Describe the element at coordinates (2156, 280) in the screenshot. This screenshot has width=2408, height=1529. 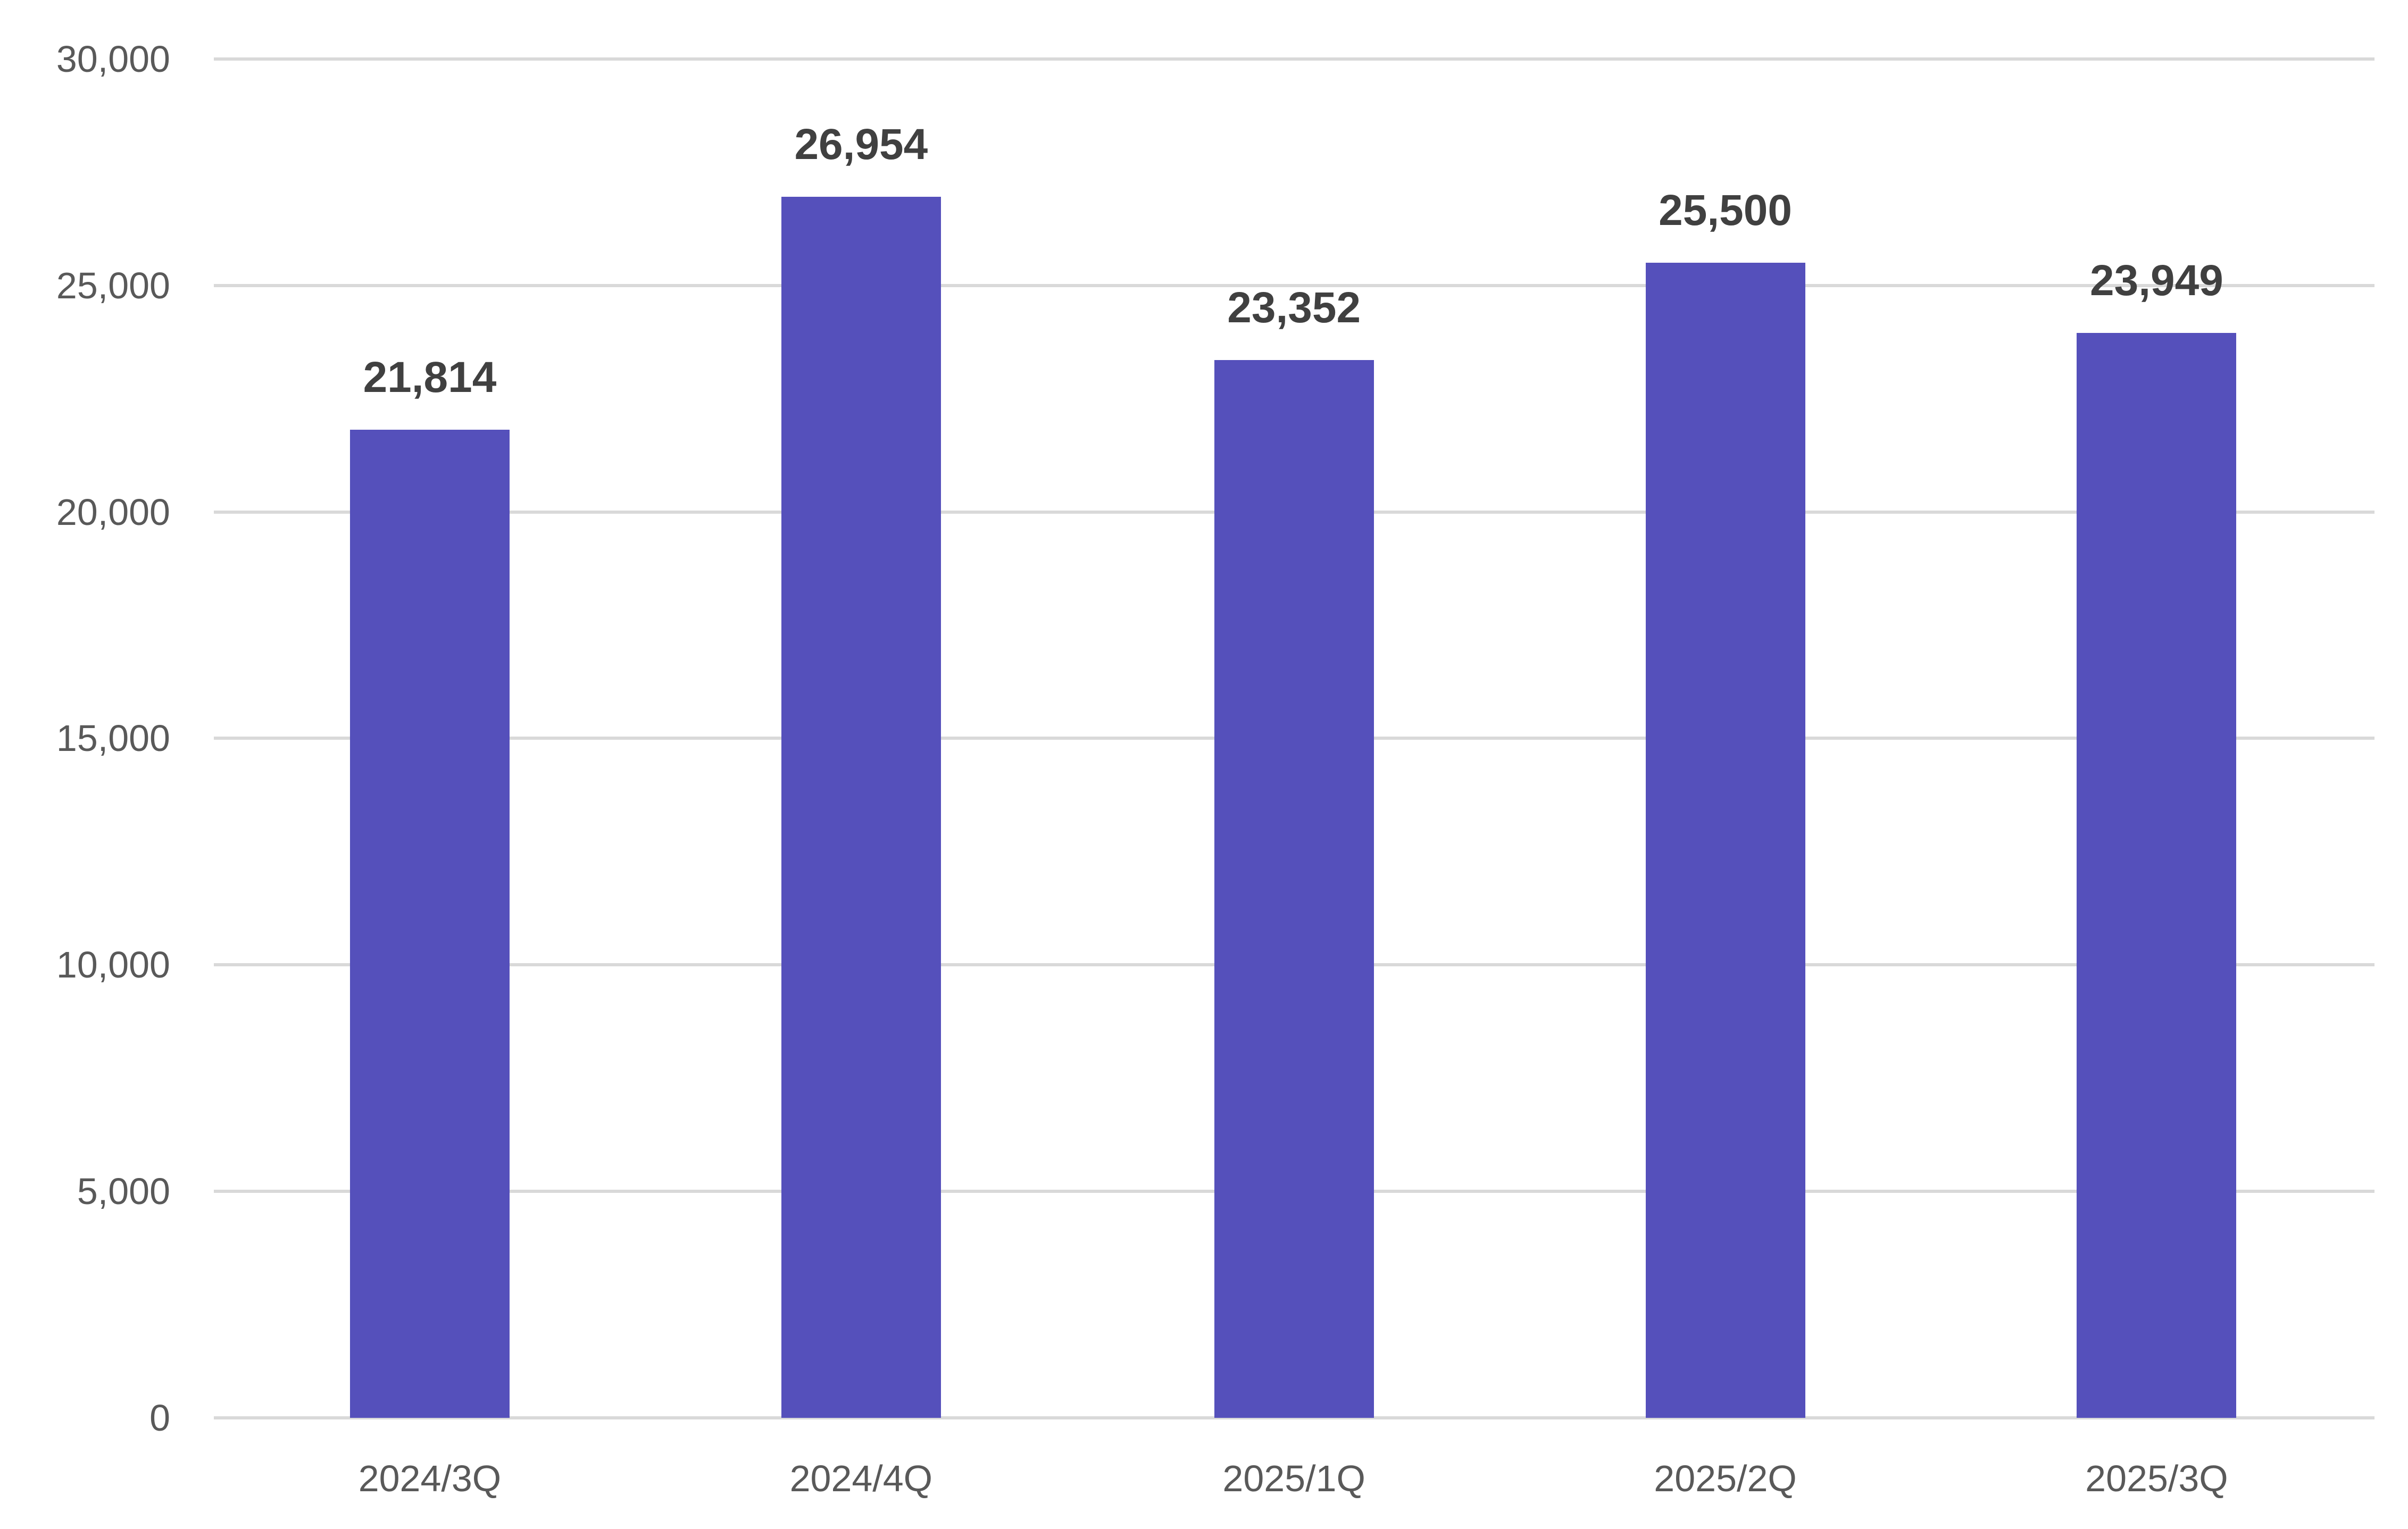
I see `data-label: 23,949` at that location.